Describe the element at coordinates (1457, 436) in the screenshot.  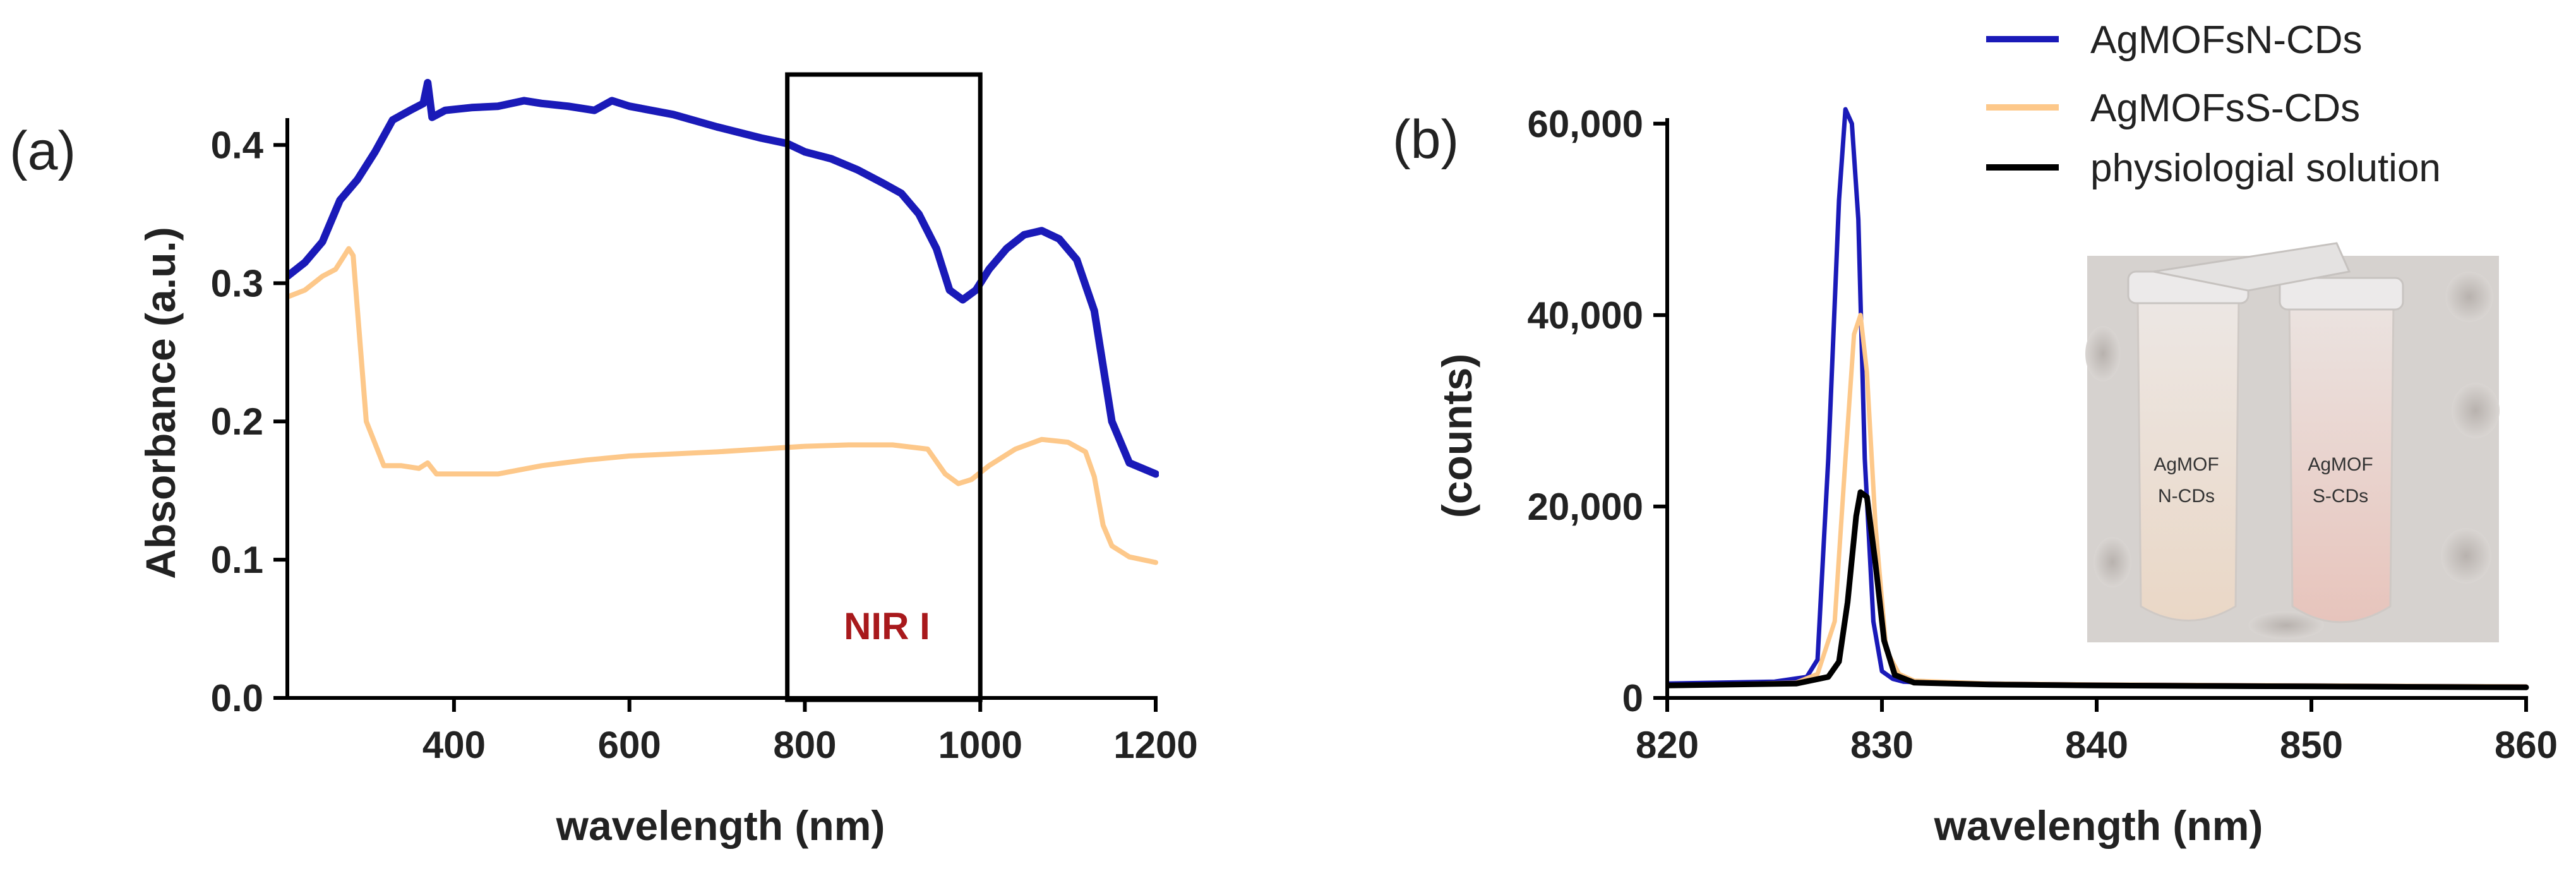
I see `panel-b-ylabel: (counts)` at that location.